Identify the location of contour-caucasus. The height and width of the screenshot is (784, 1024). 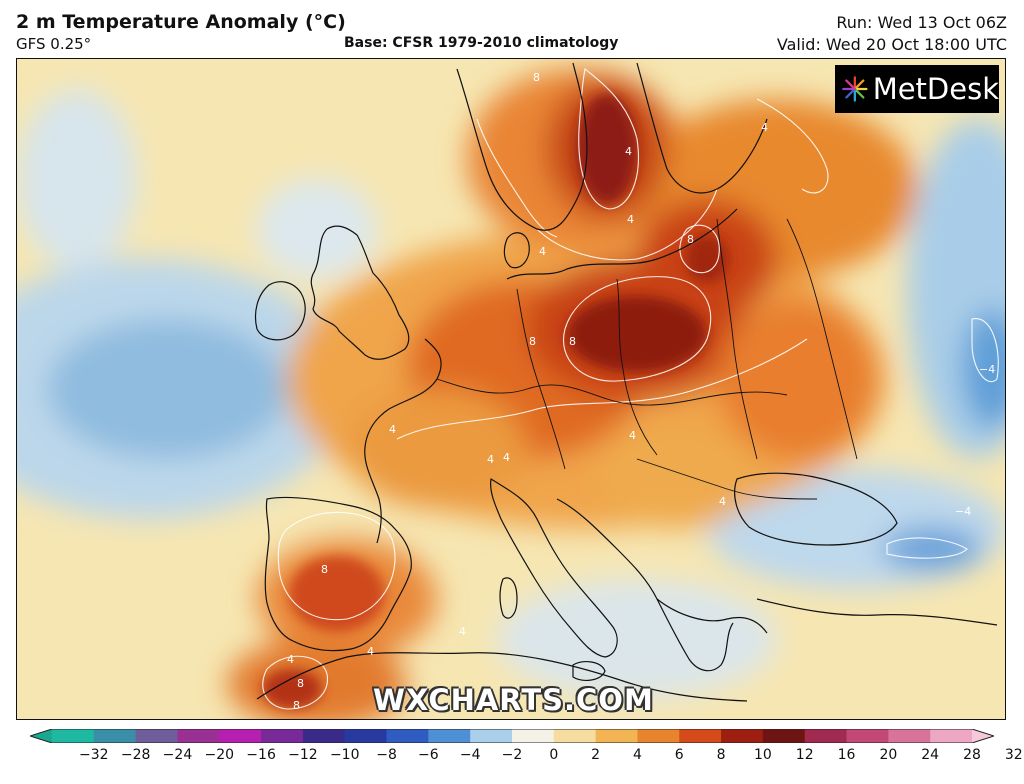
(927, 548).